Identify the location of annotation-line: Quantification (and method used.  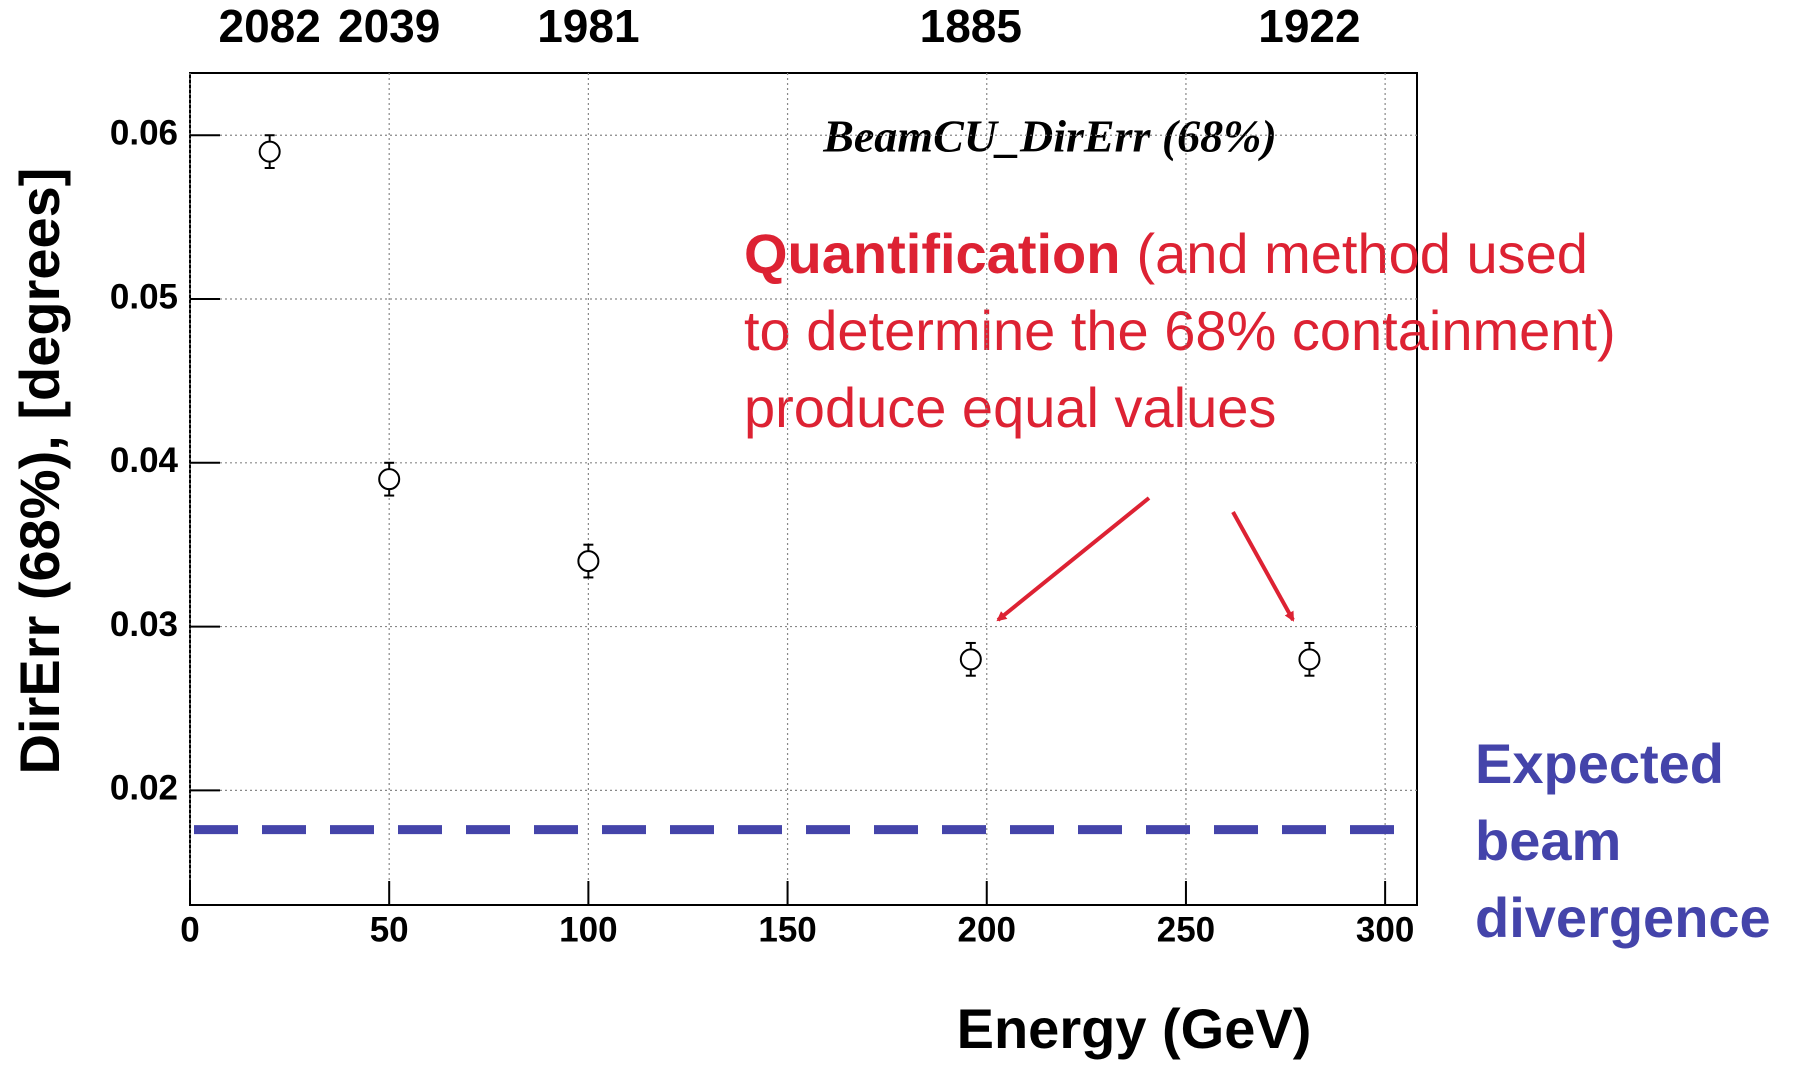
(1166, 253).